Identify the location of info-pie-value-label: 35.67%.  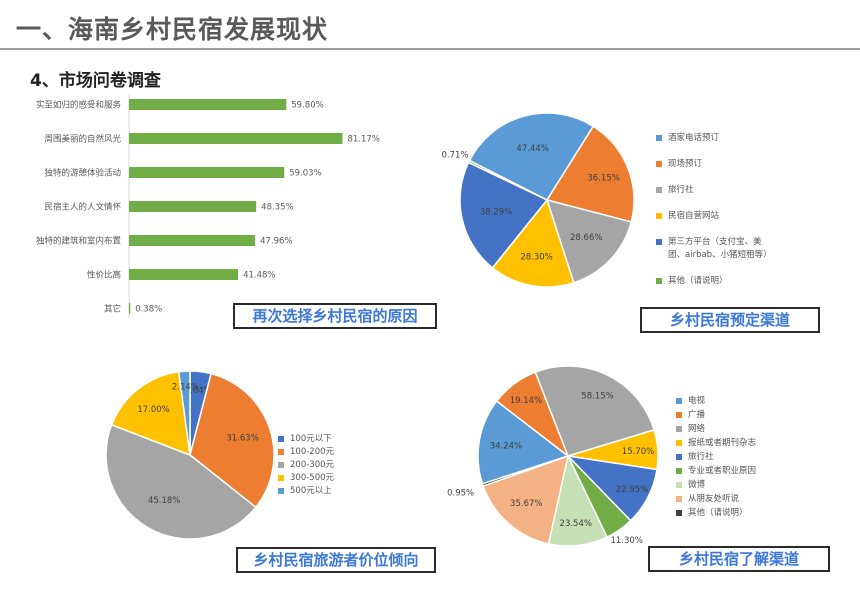
(526, 504).